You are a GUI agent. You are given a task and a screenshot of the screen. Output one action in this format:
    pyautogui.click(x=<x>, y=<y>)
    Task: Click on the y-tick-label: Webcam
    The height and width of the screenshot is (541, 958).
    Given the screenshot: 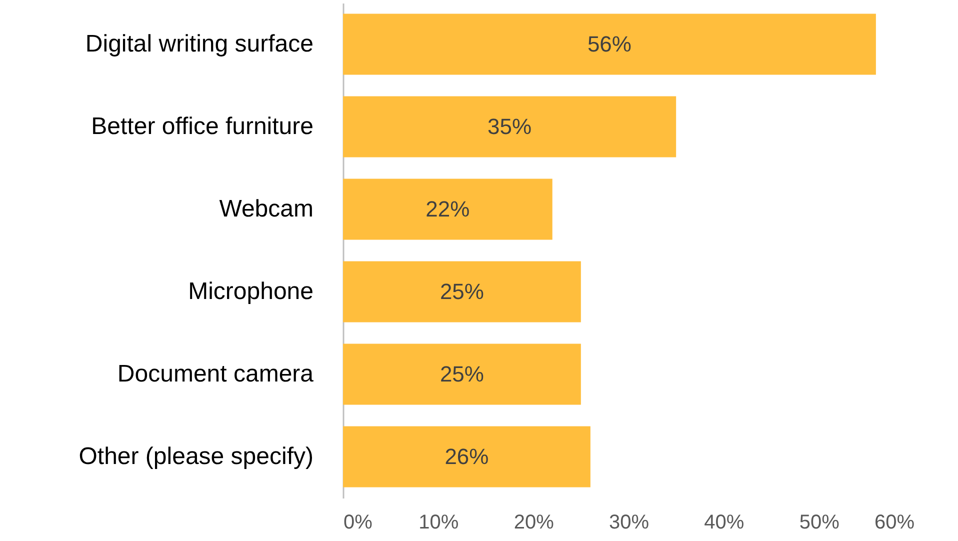 What is the action you would take?
    pyautogui.click(x=266, y=208)
    